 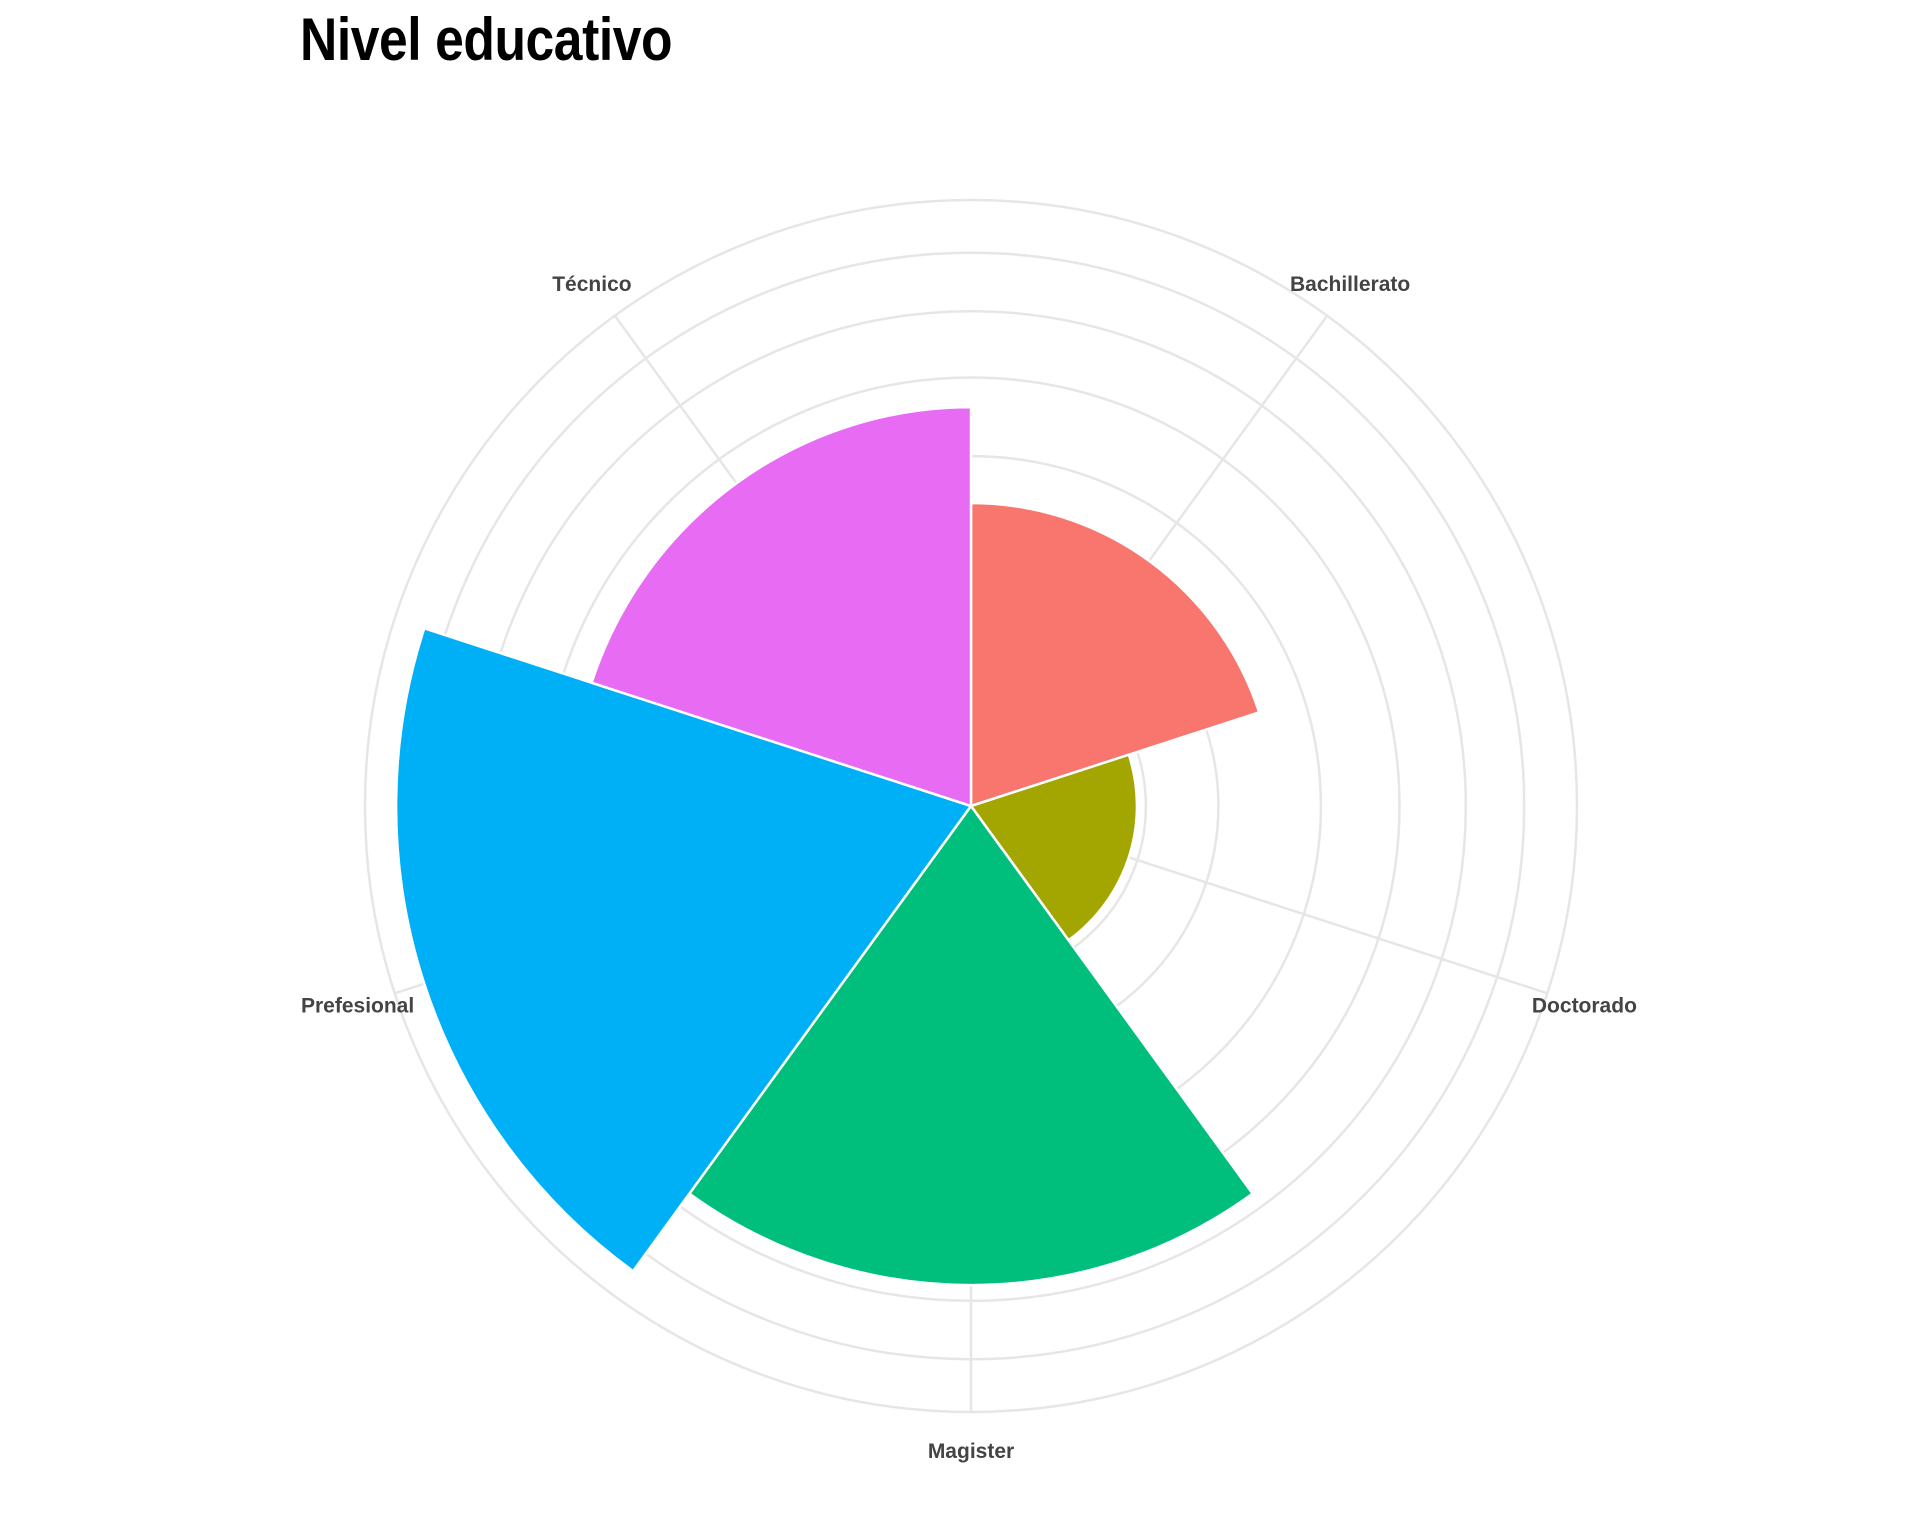 I want to click on slice-magister, so click(x=971, y=1045).